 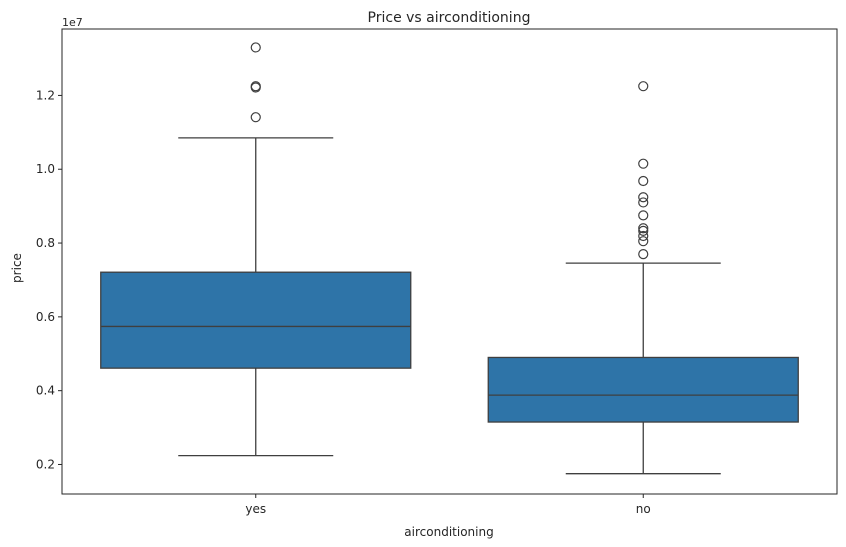 What do you see at coordinates (449, 18) in the screenshot?
I see `chart-title: Price vs airconditioning` at bounding box center [449, 18].